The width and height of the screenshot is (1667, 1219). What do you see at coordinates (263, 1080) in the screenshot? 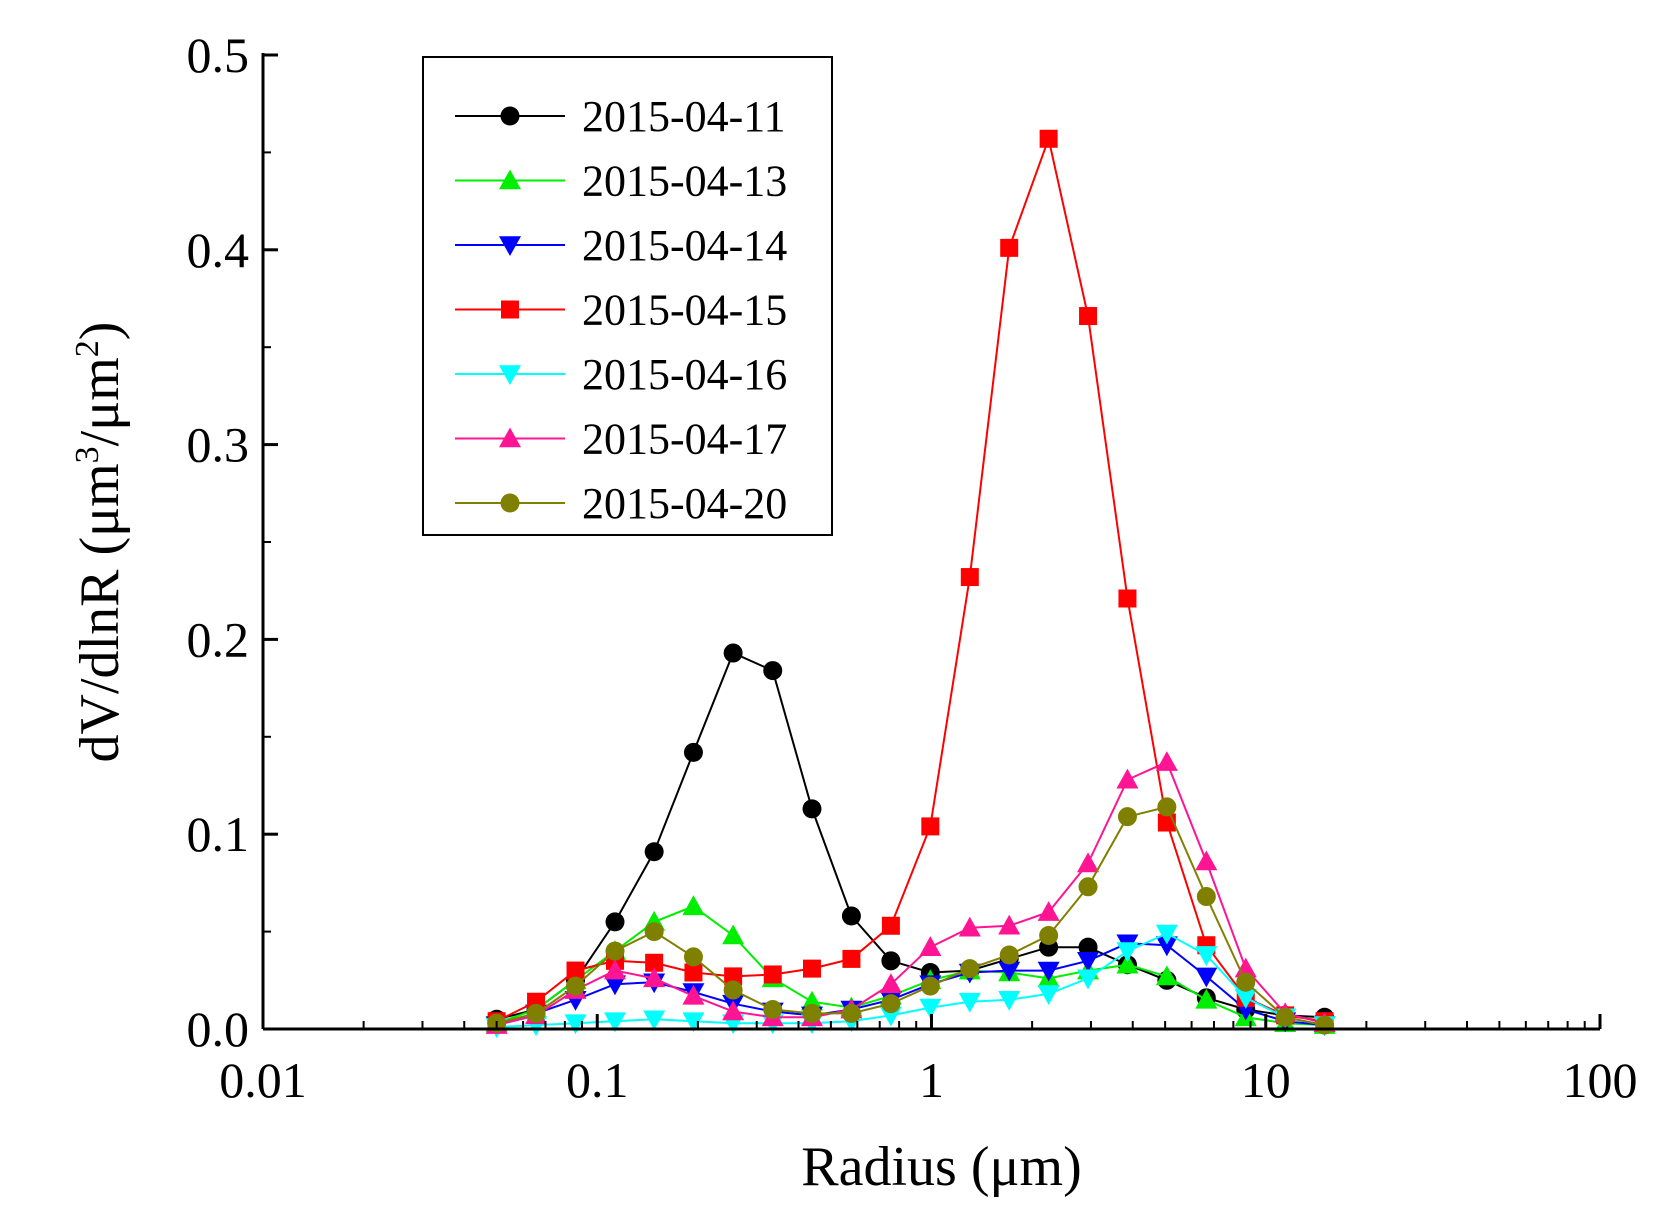
I see `x-tick-label: 0.01` at bounding box center [263, 1080].